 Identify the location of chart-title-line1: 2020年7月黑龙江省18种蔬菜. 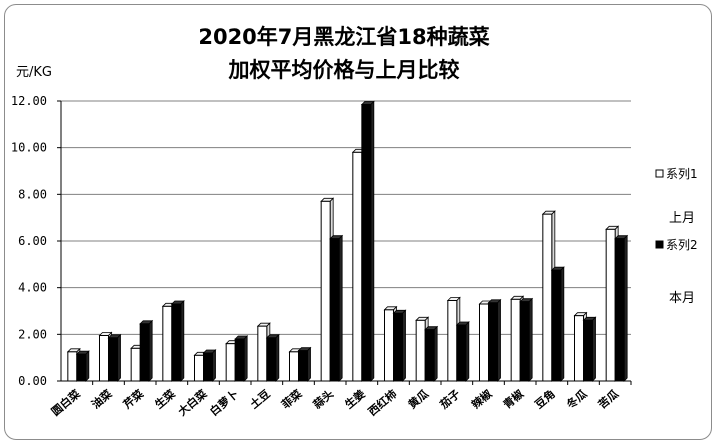
(343, 37).